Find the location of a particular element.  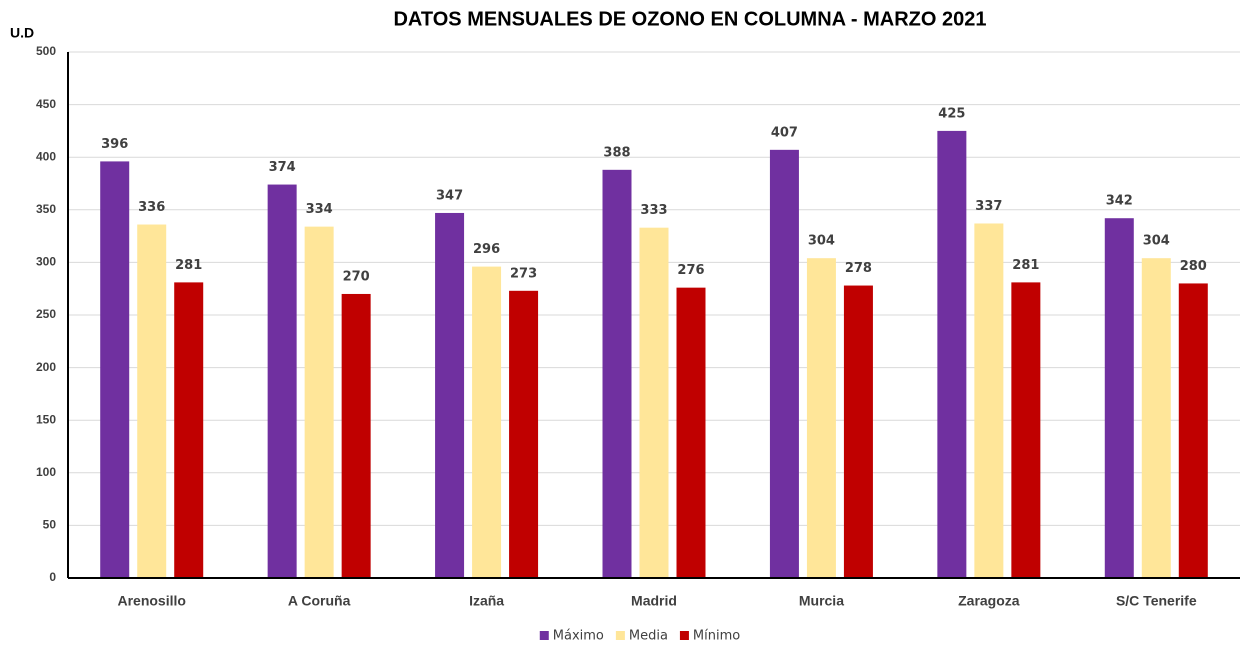

legend-label: Máximo is located at coordinates (578, 636).